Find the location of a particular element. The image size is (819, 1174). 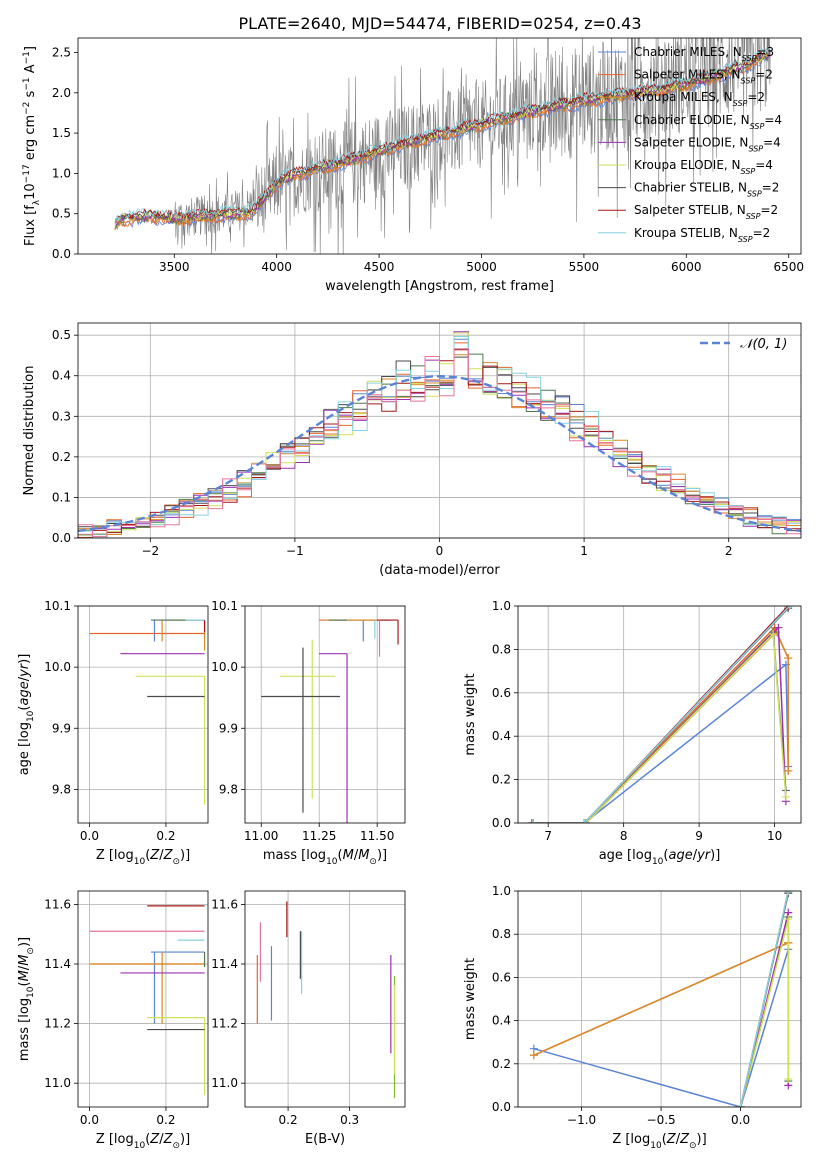

legend-entry: Kroupa ELODIE, NSSP=4 is located at coordinates (703, 167).